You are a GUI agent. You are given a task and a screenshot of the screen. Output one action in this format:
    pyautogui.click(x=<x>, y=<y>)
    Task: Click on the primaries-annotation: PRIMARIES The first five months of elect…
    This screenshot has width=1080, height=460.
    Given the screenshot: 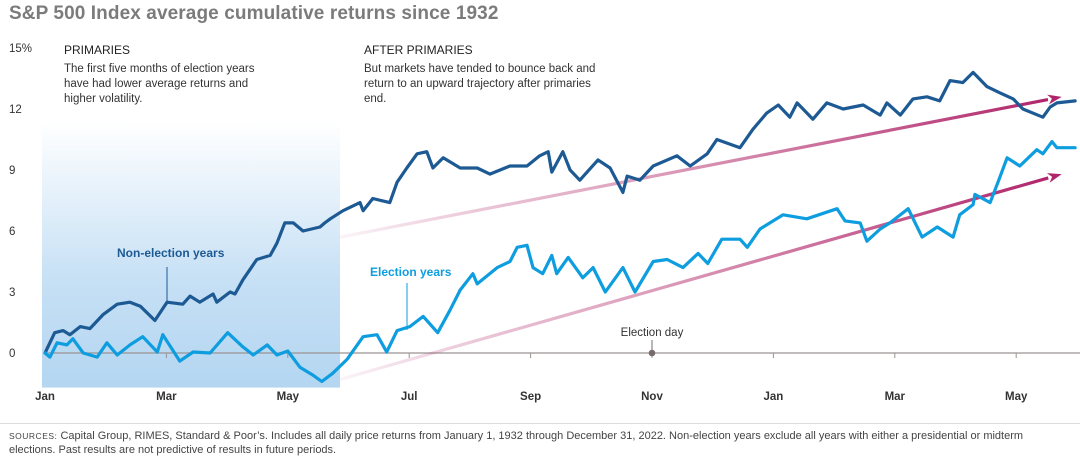 What is the action you would take?
    pyautogui.click(x=169, y=75)
    